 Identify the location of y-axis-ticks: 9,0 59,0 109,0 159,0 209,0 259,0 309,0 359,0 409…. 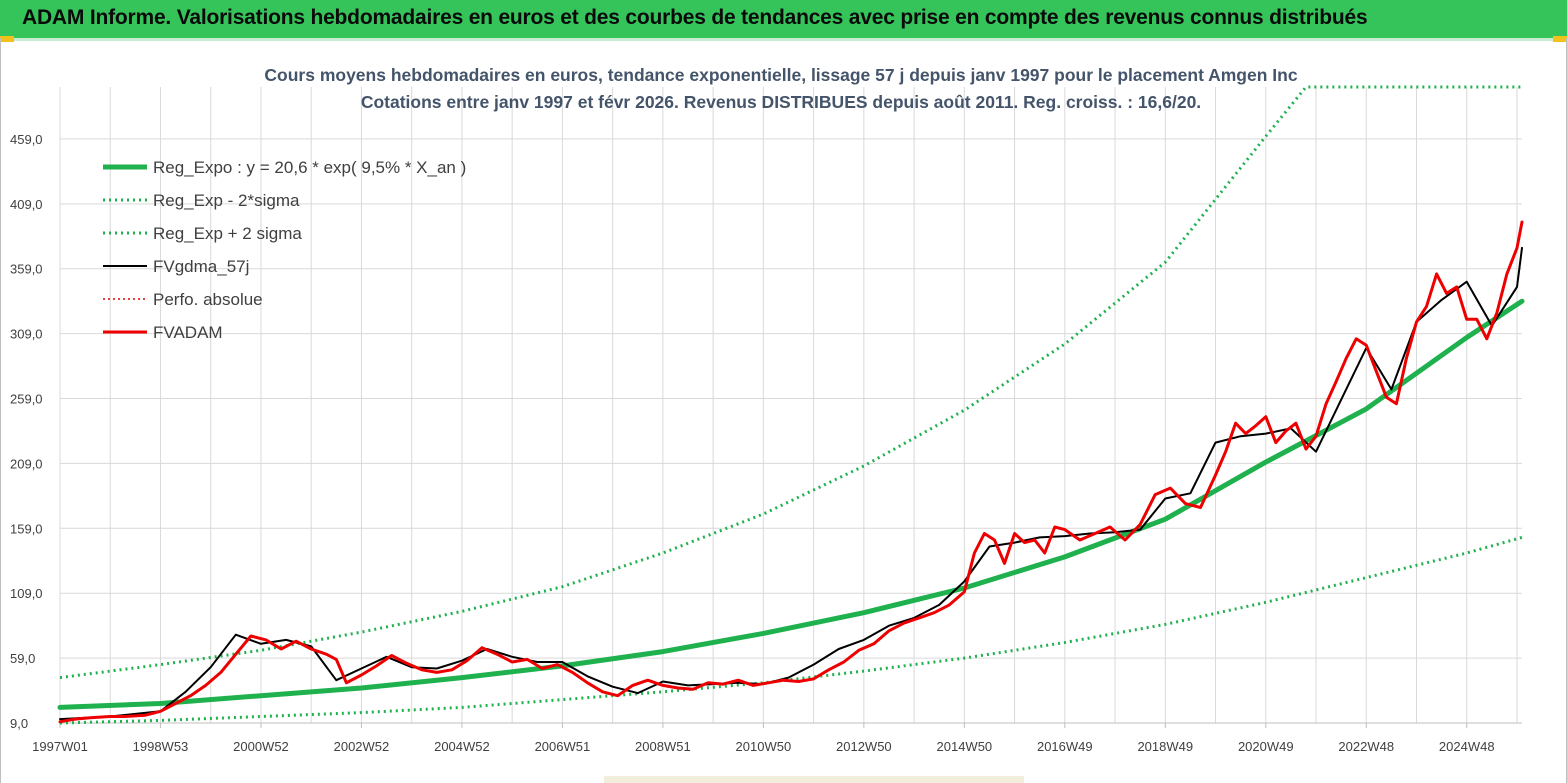
(26, 431).